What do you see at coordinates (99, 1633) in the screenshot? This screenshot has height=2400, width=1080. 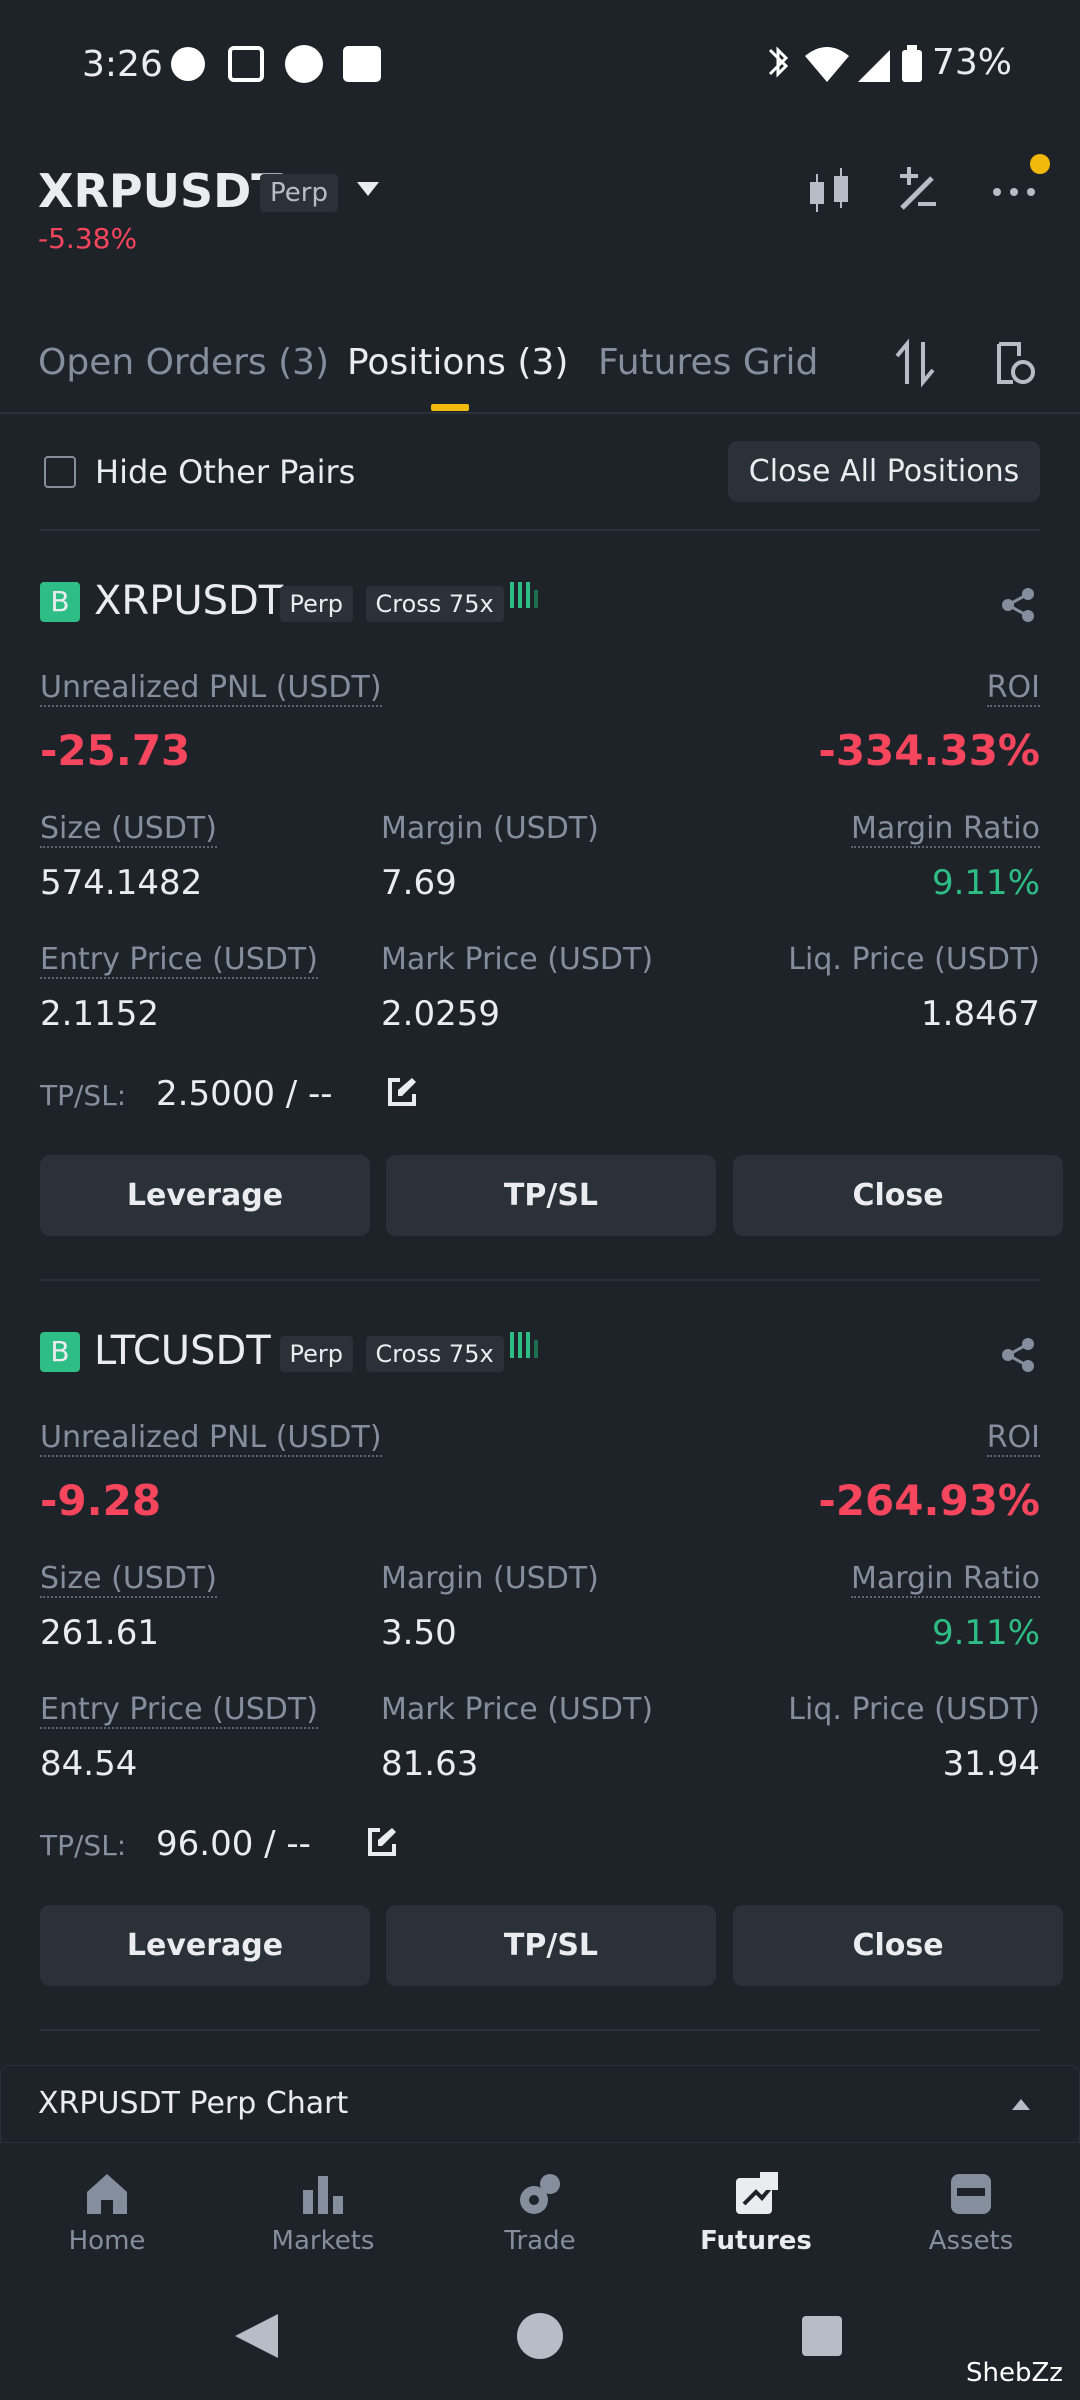 I see `field-value: 261.61` at bounding box center [99, 1633].